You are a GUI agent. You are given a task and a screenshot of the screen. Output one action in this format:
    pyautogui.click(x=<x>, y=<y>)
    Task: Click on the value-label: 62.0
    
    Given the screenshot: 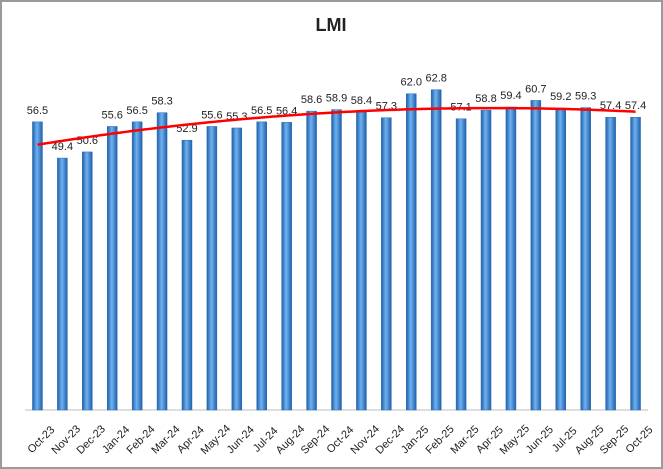 What is the action you would take?
    pyautogui.click(x=411, y=83)
    